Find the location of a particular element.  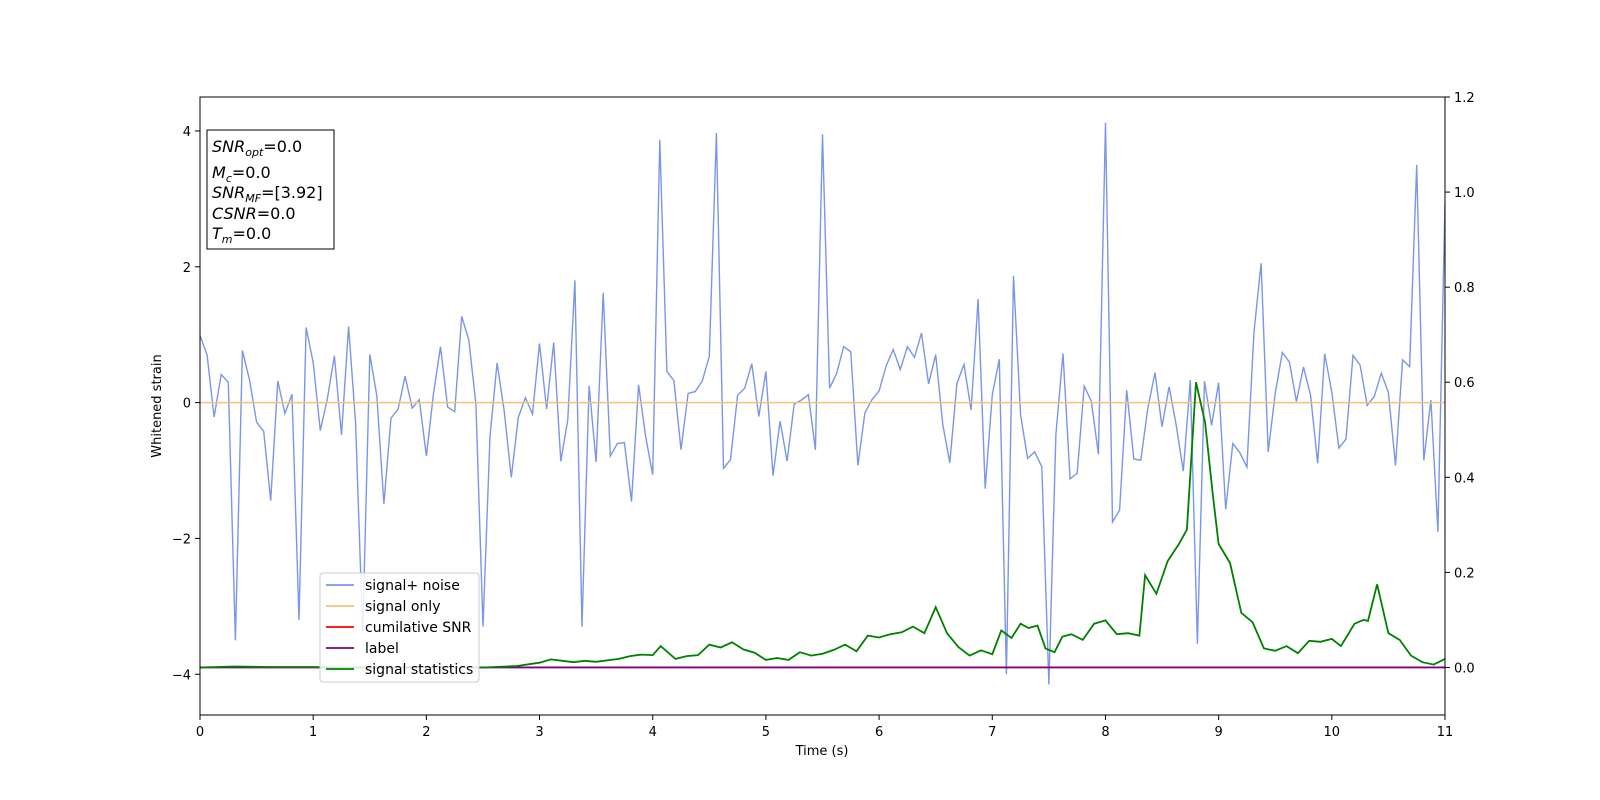

x-tick-label: 1 is located at coordinates (313, 732).